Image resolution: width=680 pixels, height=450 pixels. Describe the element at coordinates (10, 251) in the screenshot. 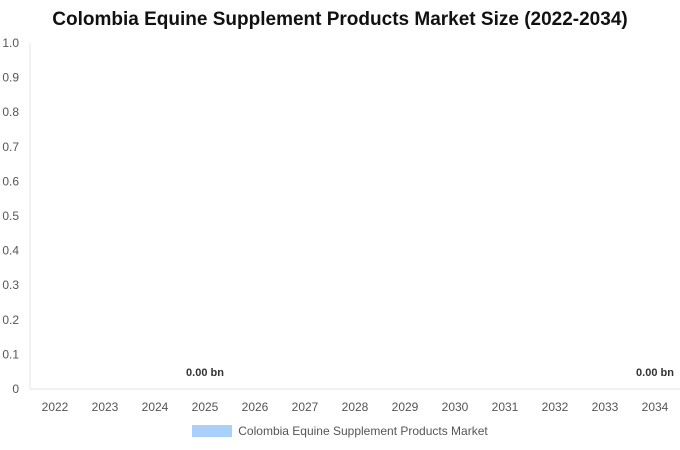

I see `y-tick-label: 0.4` at that location.